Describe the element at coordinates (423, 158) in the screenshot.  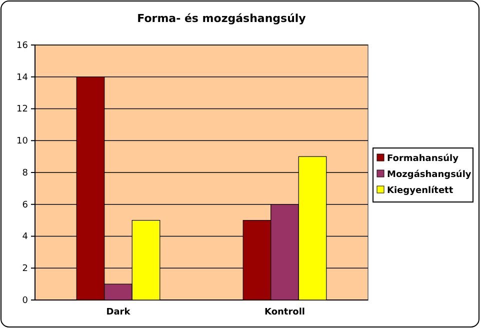
I see `legend-label: Formahansúly` at that location.